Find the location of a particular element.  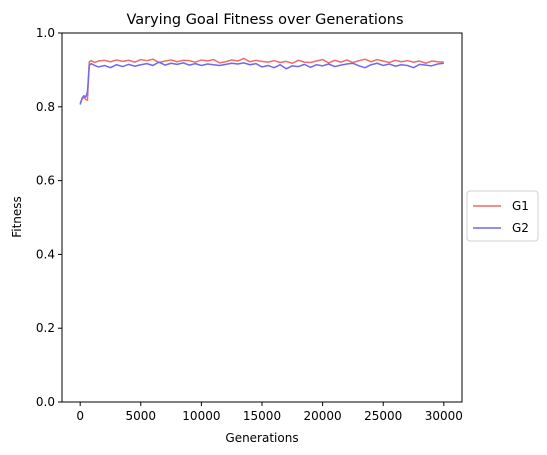

x-tick-label: 10000 is located at coordinates (201, 416).